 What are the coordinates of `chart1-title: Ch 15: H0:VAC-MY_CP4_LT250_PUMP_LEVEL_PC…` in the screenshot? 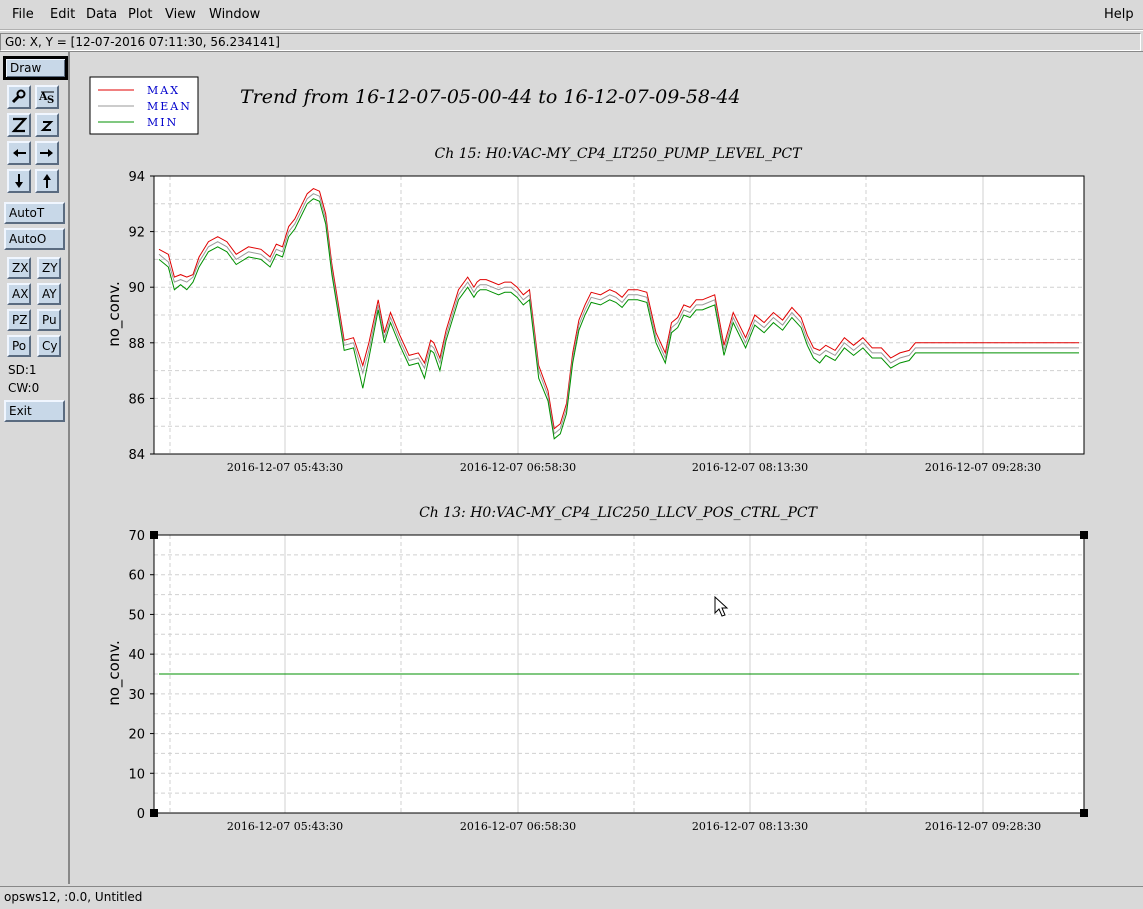 It's located at (619, 154).